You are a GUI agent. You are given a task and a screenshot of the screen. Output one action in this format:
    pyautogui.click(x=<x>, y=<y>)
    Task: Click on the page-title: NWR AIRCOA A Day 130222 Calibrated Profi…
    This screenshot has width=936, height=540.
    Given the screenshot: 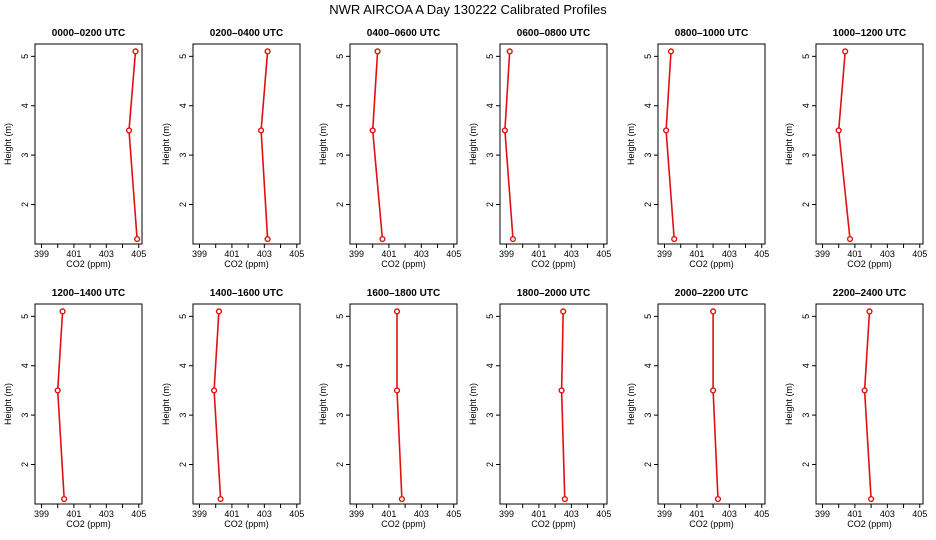 What is the action you would take?
    pyautogui.click(x=468, y=9)
    